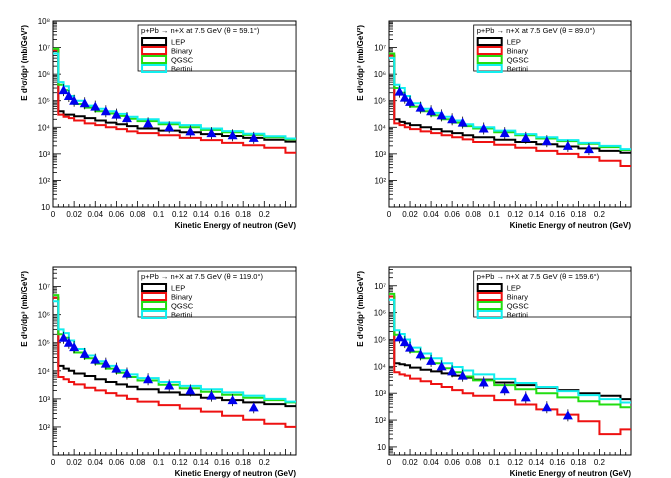 The width and height of the screenshot is (671, 478). Describe the element at coordinates (518, 297) in the screenshot. I see `legend-label-binary: Binary` at that location.